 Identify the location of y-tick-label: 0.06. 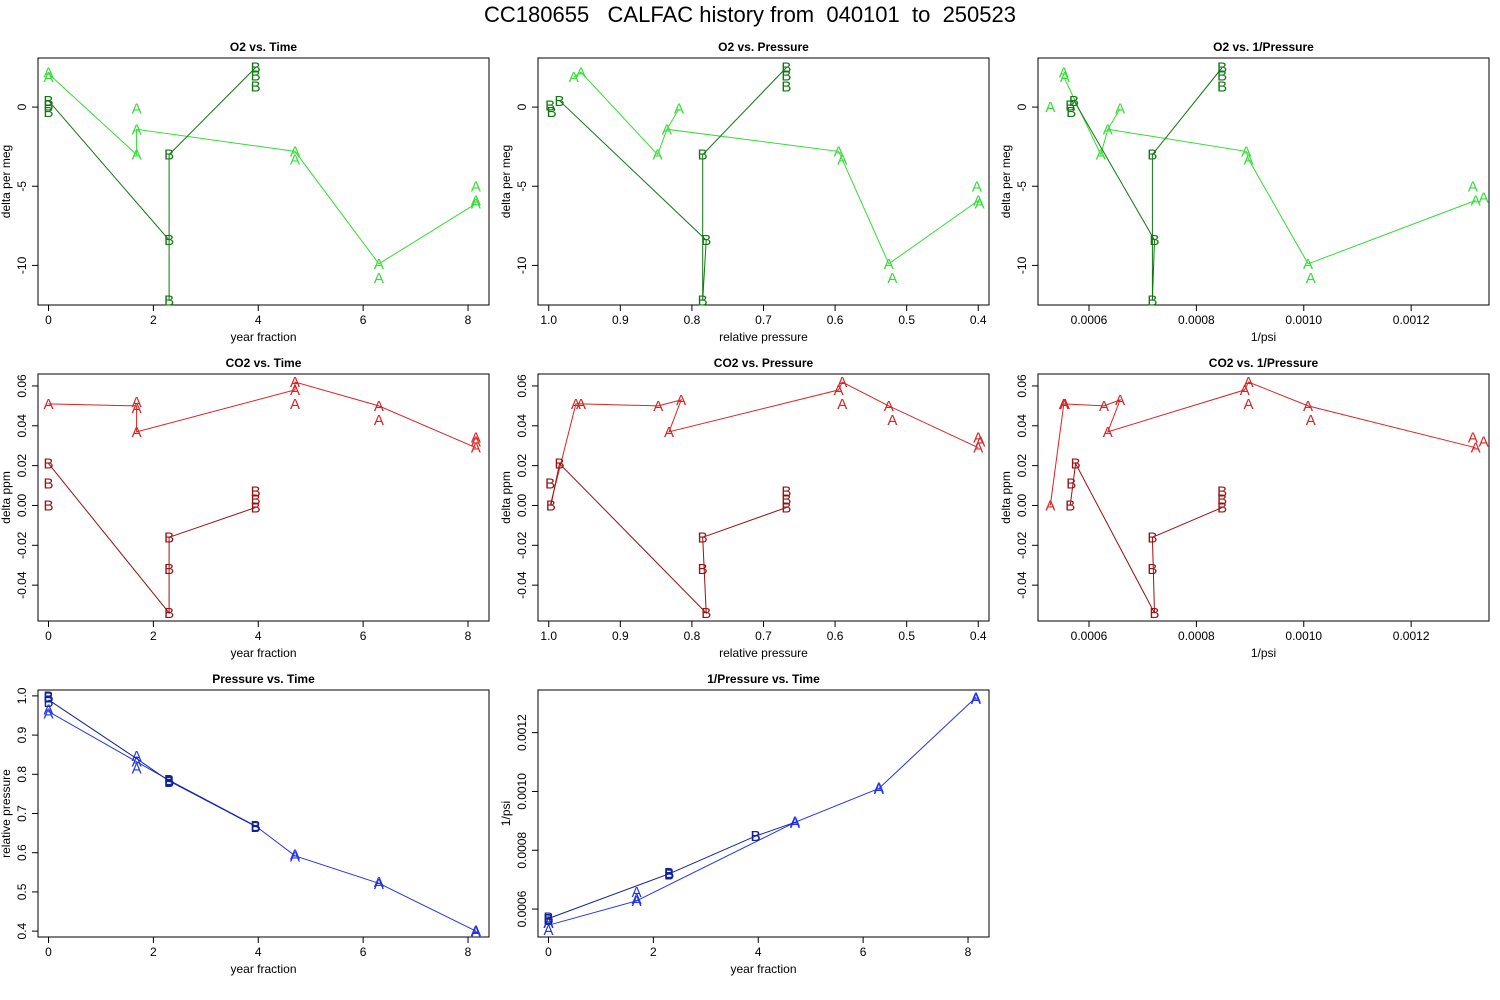
(522, 386).